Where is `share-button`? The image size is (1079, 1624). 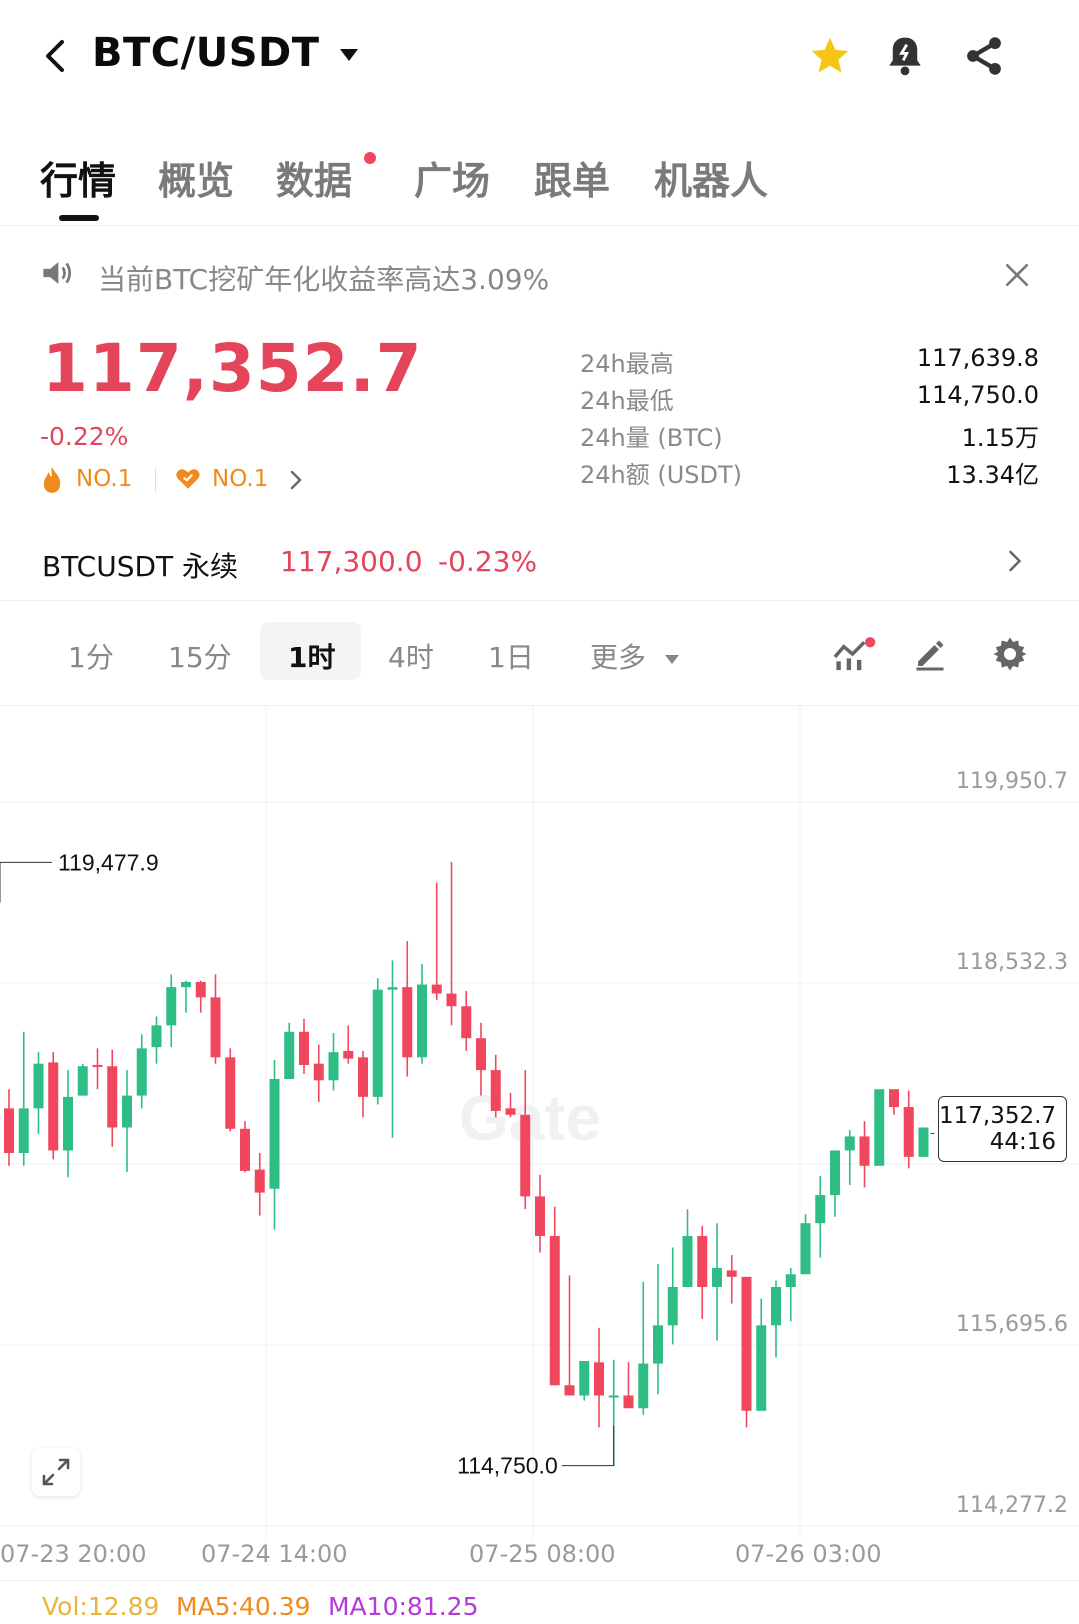
share-button is located at coordinates (984, 56).